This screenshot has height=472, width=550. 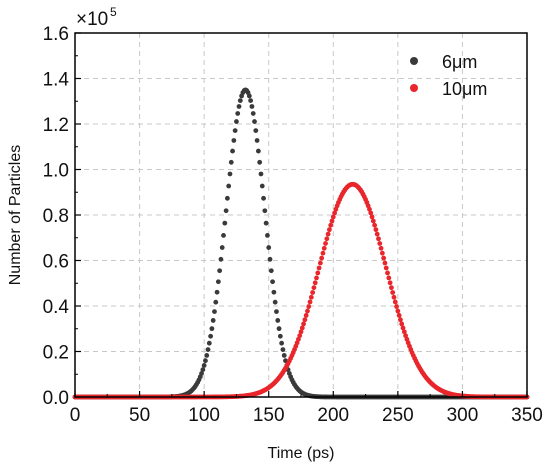 What do you see at coordinates (113, 12) in the screenshot?
I see `y-multiplier-exponent: 5` at bounding box center [113, 12].